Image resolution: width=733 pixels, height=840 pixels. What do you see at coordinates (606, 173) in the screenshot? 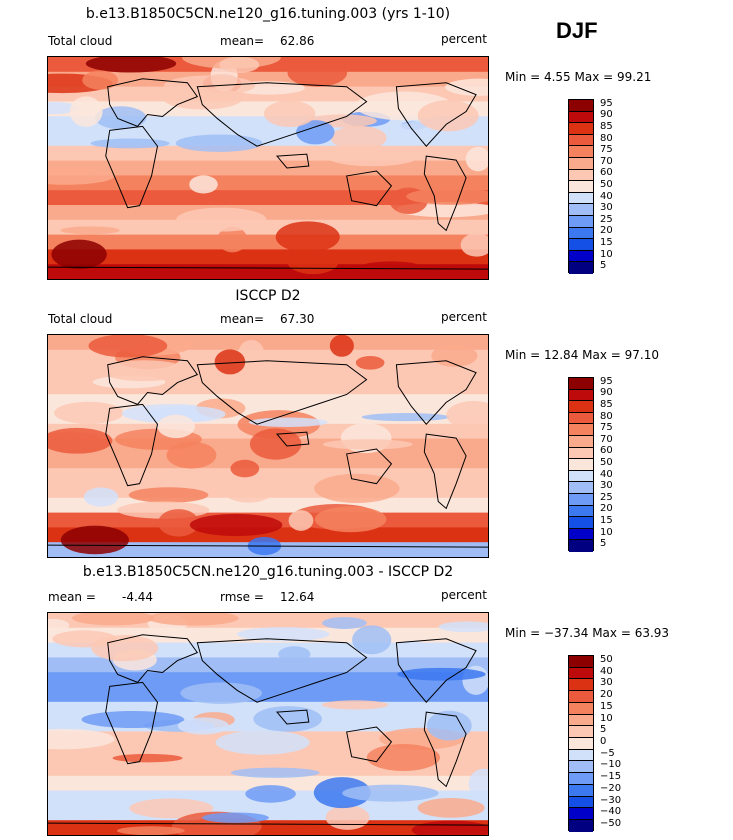
I see `colorbar-tick-label: 60` at bounding box center [606, 173].